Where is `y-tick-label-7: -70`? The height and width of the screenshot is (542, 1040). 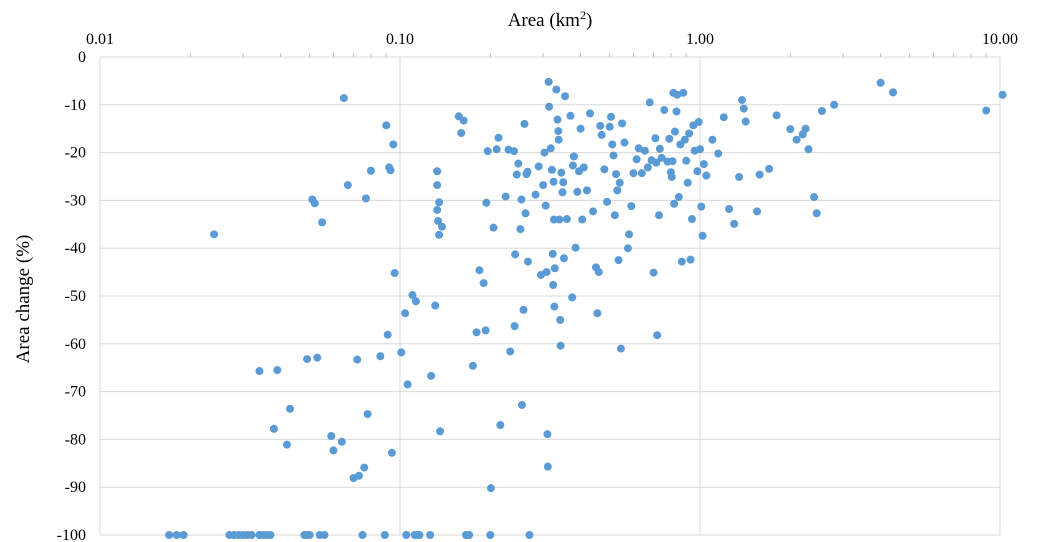
y-tick-label-7: -70 is located at coordinates (75, 392).